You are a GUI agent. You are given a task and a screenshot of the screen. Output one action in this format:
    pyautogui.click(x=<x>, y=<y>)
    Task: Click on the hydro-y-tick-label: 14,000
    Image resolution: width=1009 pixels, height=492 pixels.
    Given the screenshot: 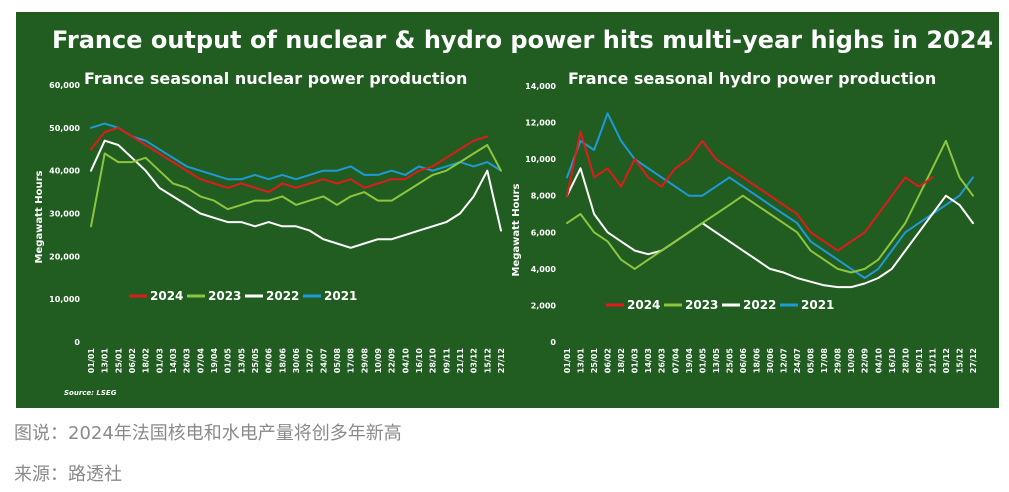 What is the action you would take?
    pyautogui.click(x=540, y=86)
    